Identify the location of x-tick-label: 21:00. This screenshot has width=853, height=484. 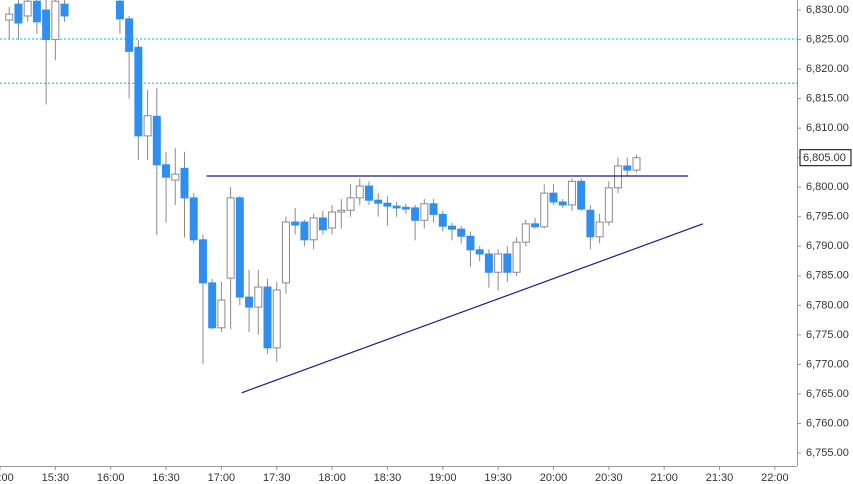
(664, 478).